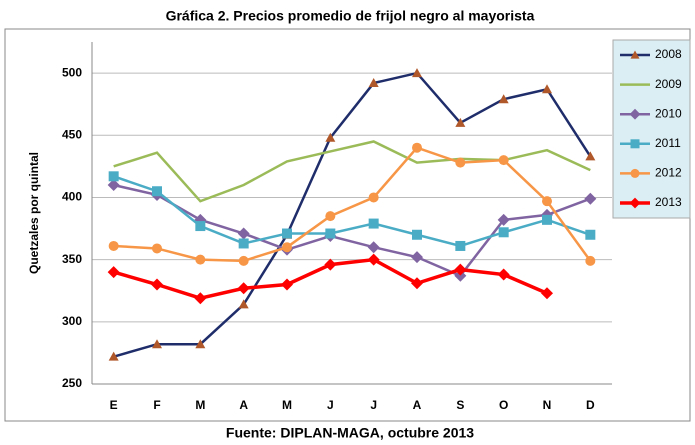 The height and width of the screenshot is (445, 695). Describe the element at coordinates (668, 113) in the screenshot. I see `legend-label: 2010` at that location.